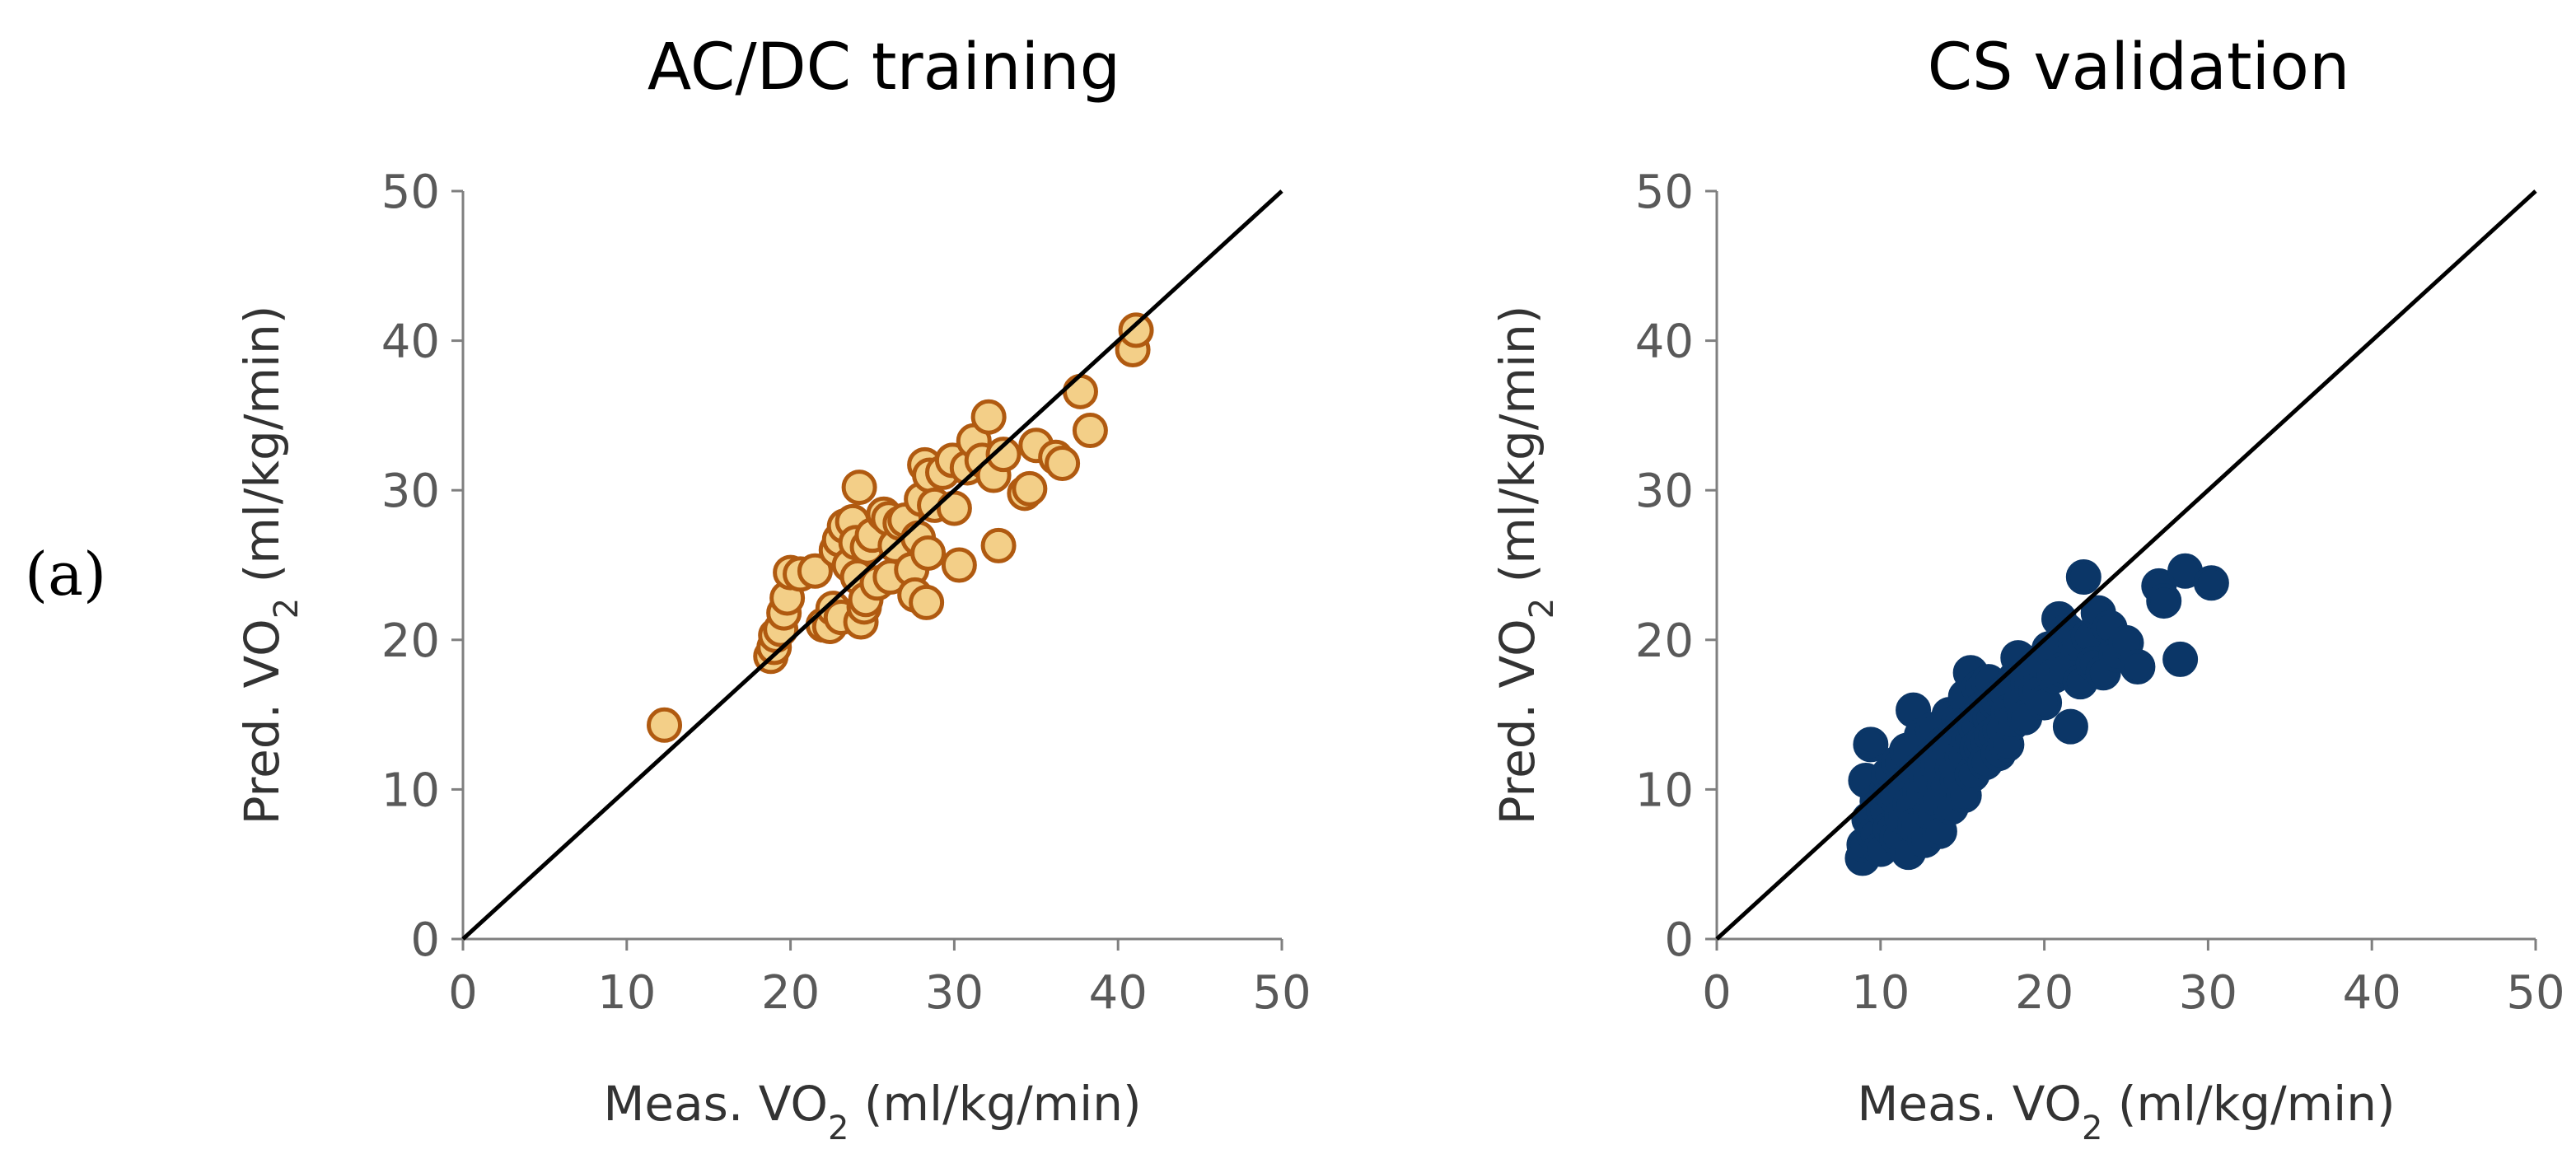  Describe the element at coordinates (2139, 67) in the screenshot. I see `chart-title: CS validation` at that location.